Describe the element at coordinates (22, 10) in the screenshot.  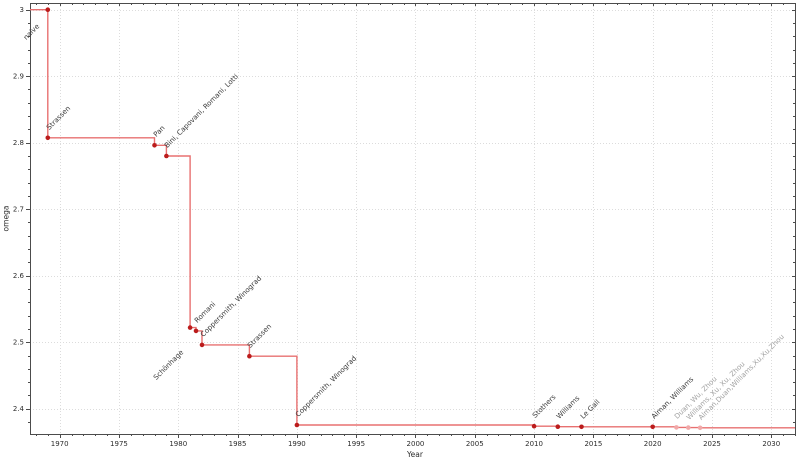
I see `y-tick-label: 3` at that location.